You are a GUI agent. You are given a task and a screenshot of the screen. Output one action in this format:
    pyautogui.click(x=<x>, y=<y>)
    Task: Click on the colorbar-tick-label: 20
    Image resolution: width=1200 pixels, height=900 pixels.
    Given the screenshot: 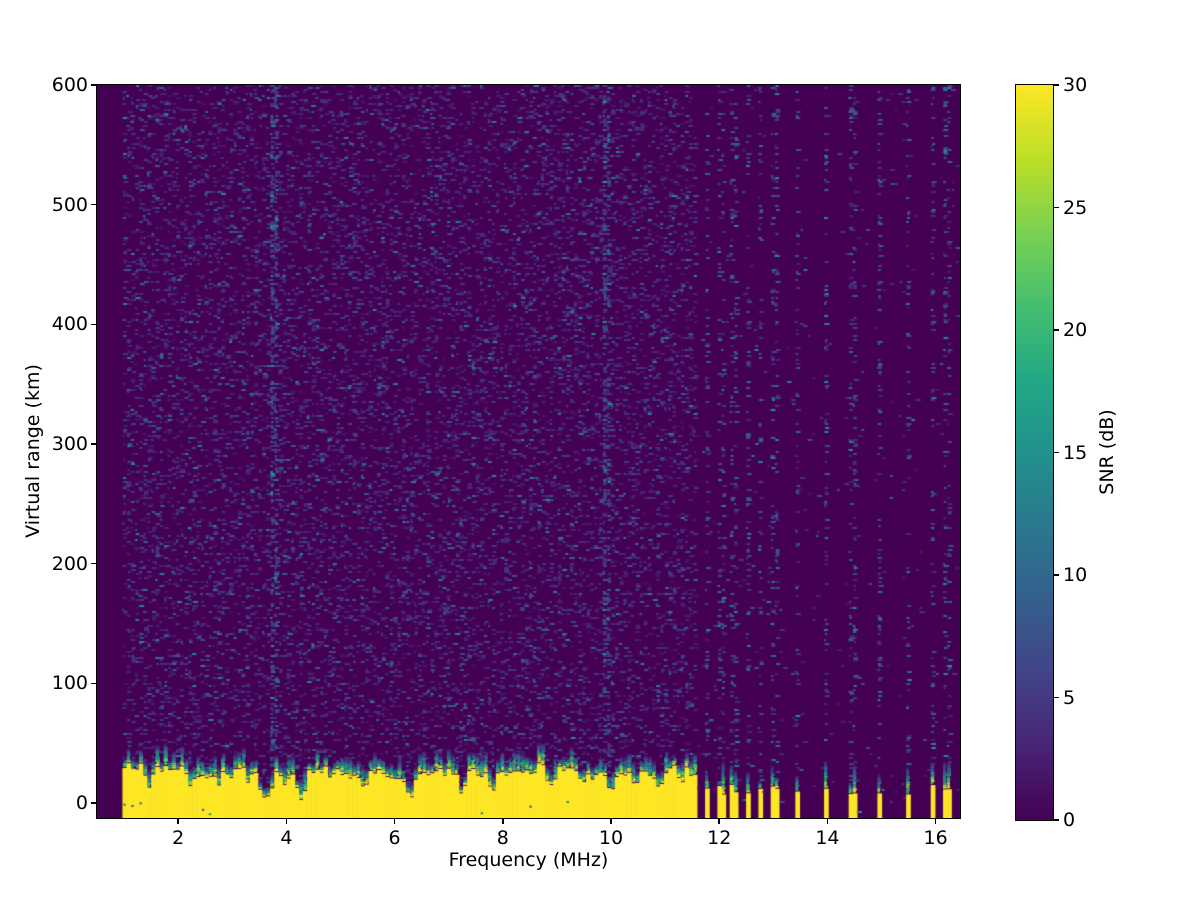 What is the action you would take?
    pyautogui.click(x=1075, y=330)
    